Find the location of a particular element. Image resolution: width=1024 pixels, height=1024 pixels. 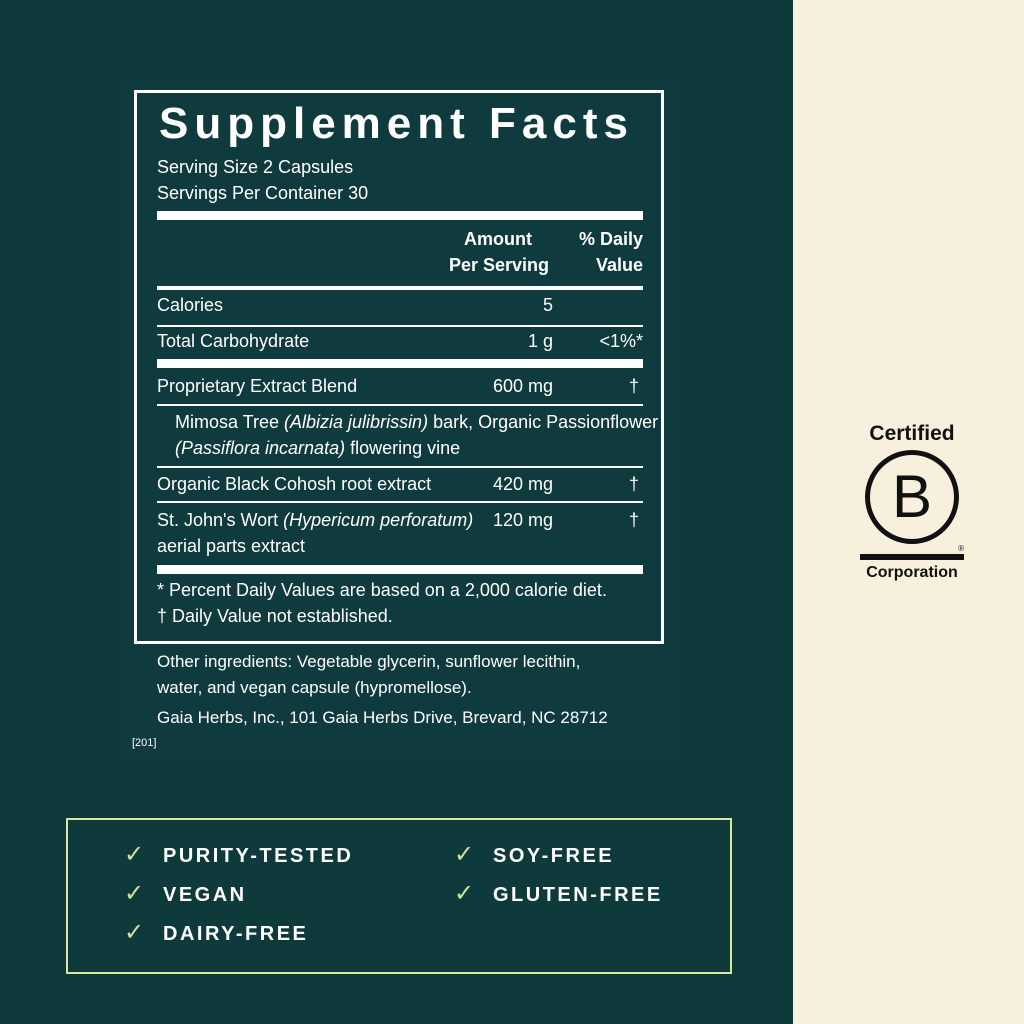

feature-soy-free: SOY-FREE is located at coordinates (554, 856).